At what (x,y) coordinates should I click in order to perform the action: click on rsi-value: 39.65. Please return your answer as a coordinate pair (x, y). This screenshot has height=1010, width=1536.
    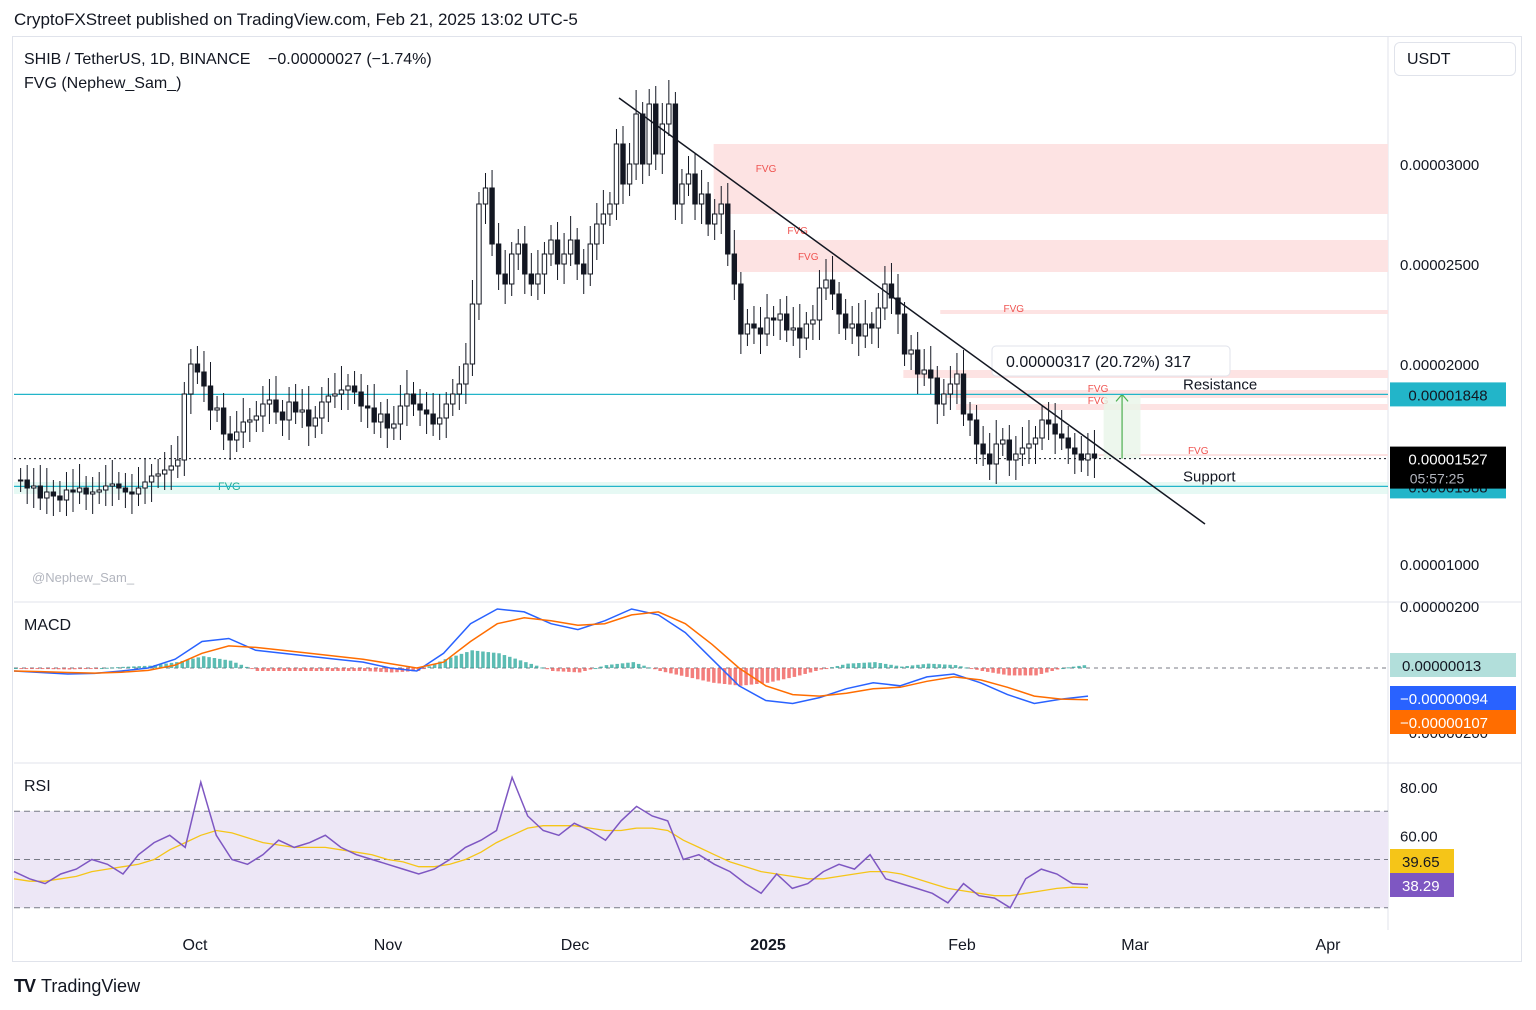
    Looking at the image, I should click on (1421, 862).